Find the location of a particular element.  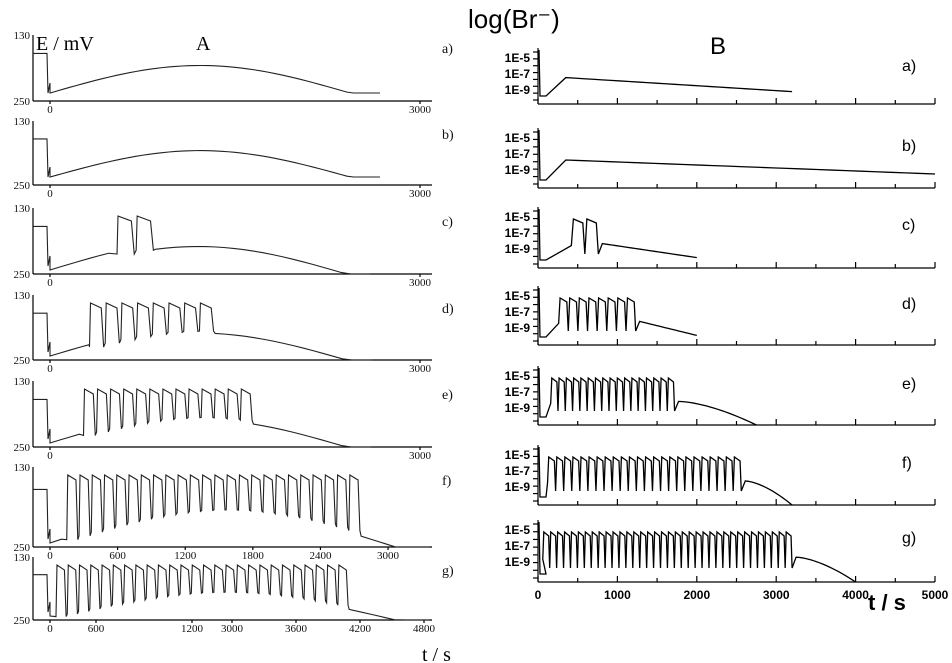

panel-a-subplot-label: c) is located at coordinates (447, 222).